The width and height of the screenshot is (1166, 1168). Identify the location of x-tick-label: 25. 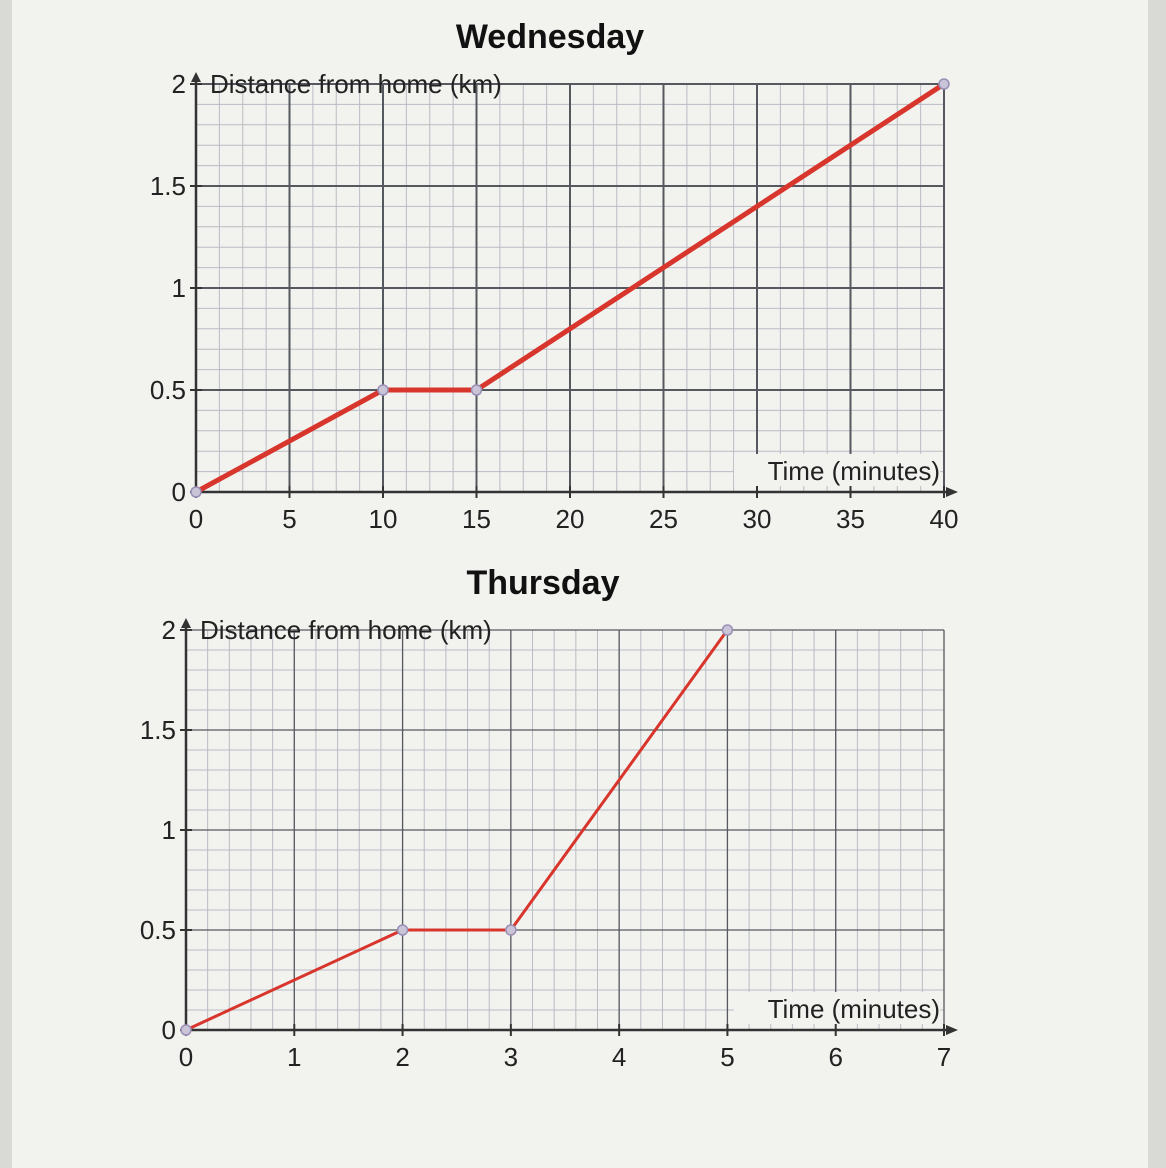
(663, 519).